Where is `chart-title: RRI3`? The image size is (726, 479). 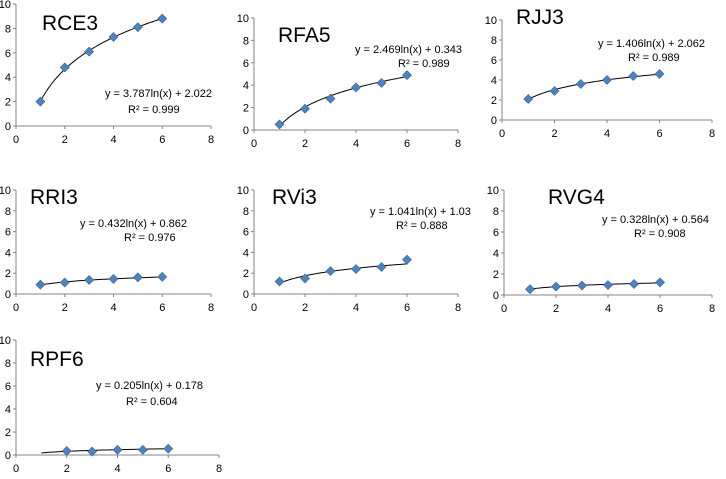 chart-title: RRI3 is located at coordinates (54, 197).